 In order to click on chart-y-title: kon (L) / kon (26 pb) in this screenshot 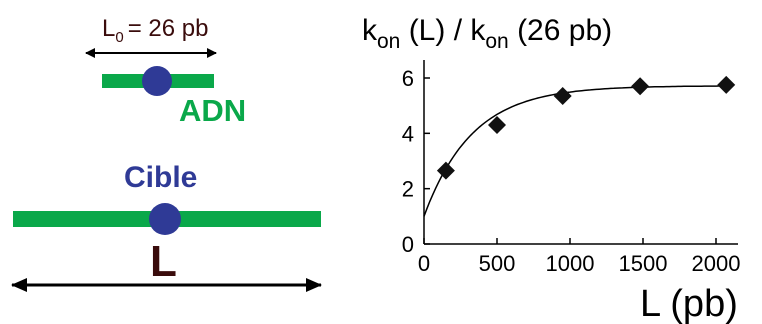, I will do `click(487, 33)`.